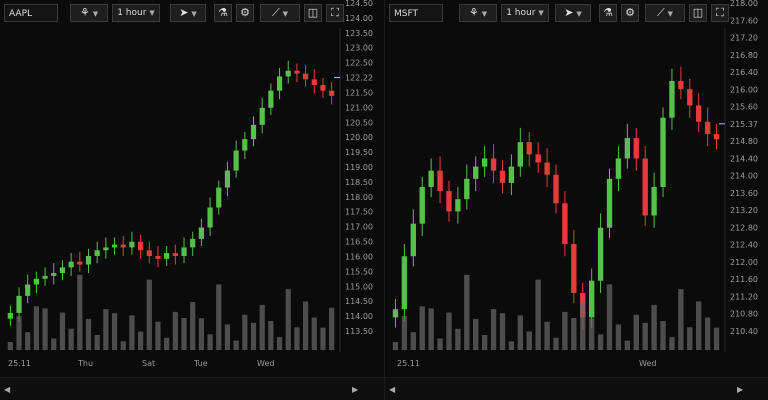 This screenshot has width=768, height=400. I want to click on symbol-input: AAPL, so click(31, 13).